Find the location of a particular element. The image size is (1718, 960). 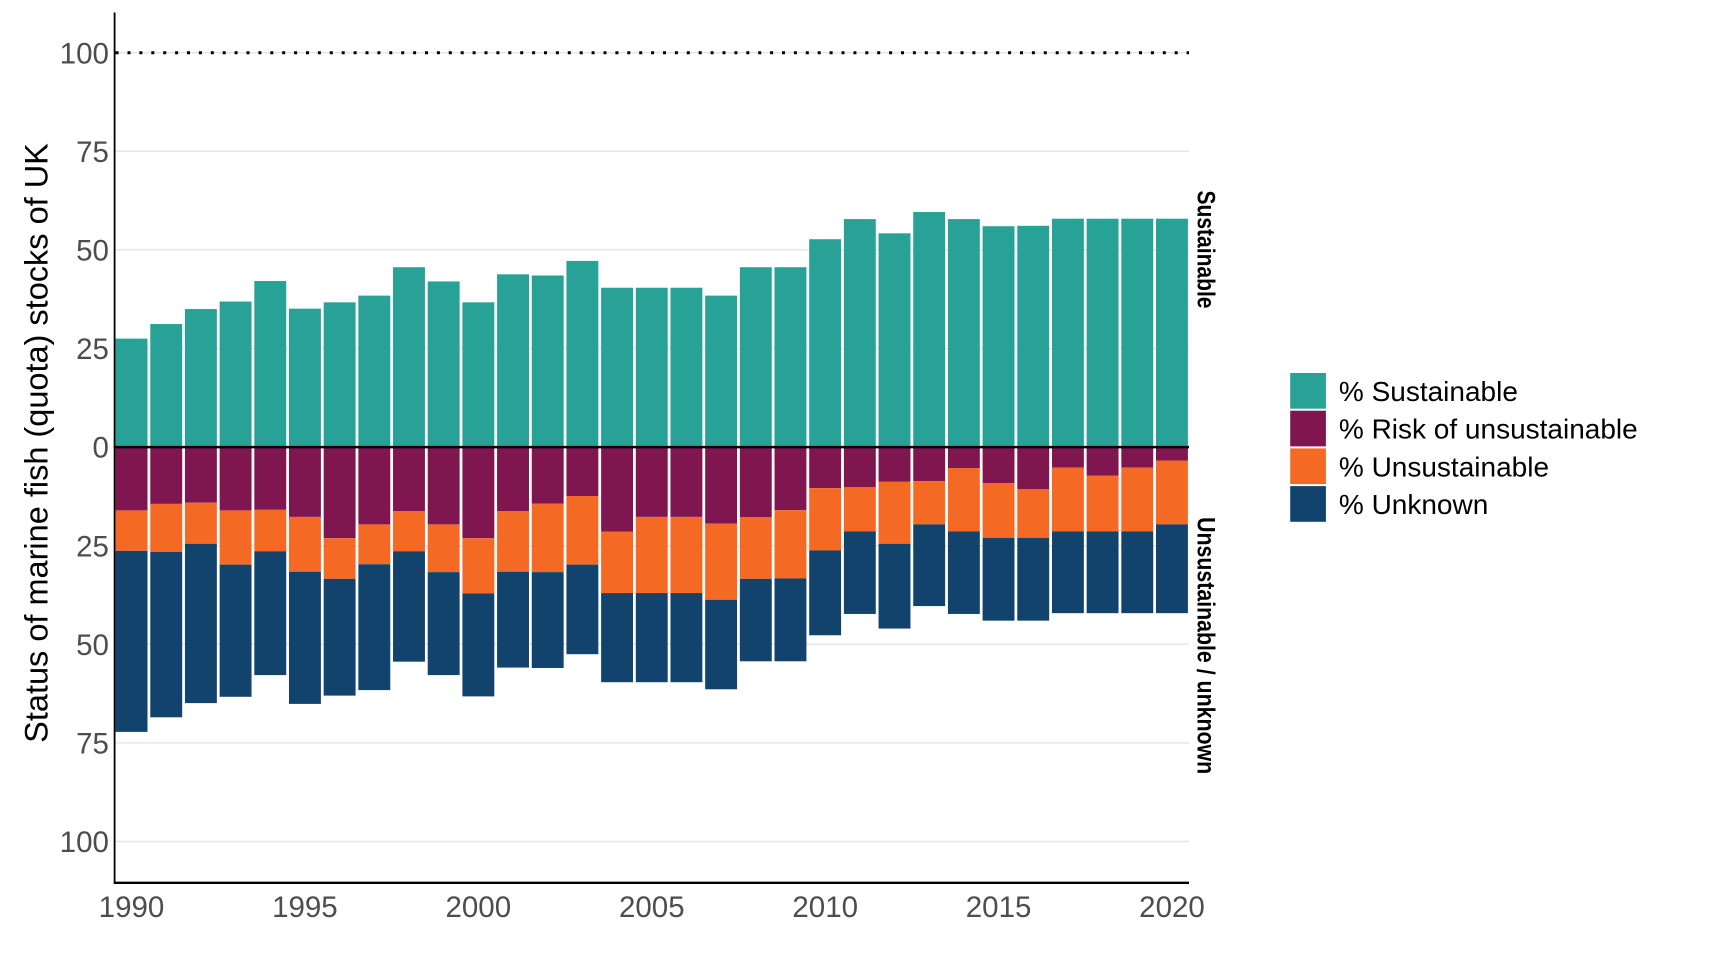

svg-text: % Unknown is located at coordinates (1413, 504).